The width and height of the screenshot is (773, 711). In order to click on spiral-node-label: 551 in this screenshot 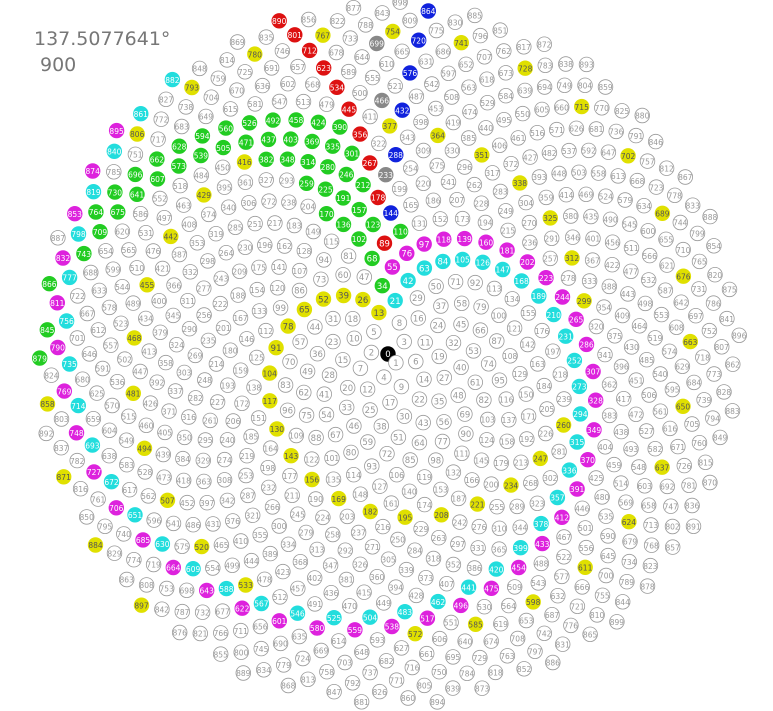, I will do `click(451, 623)`.